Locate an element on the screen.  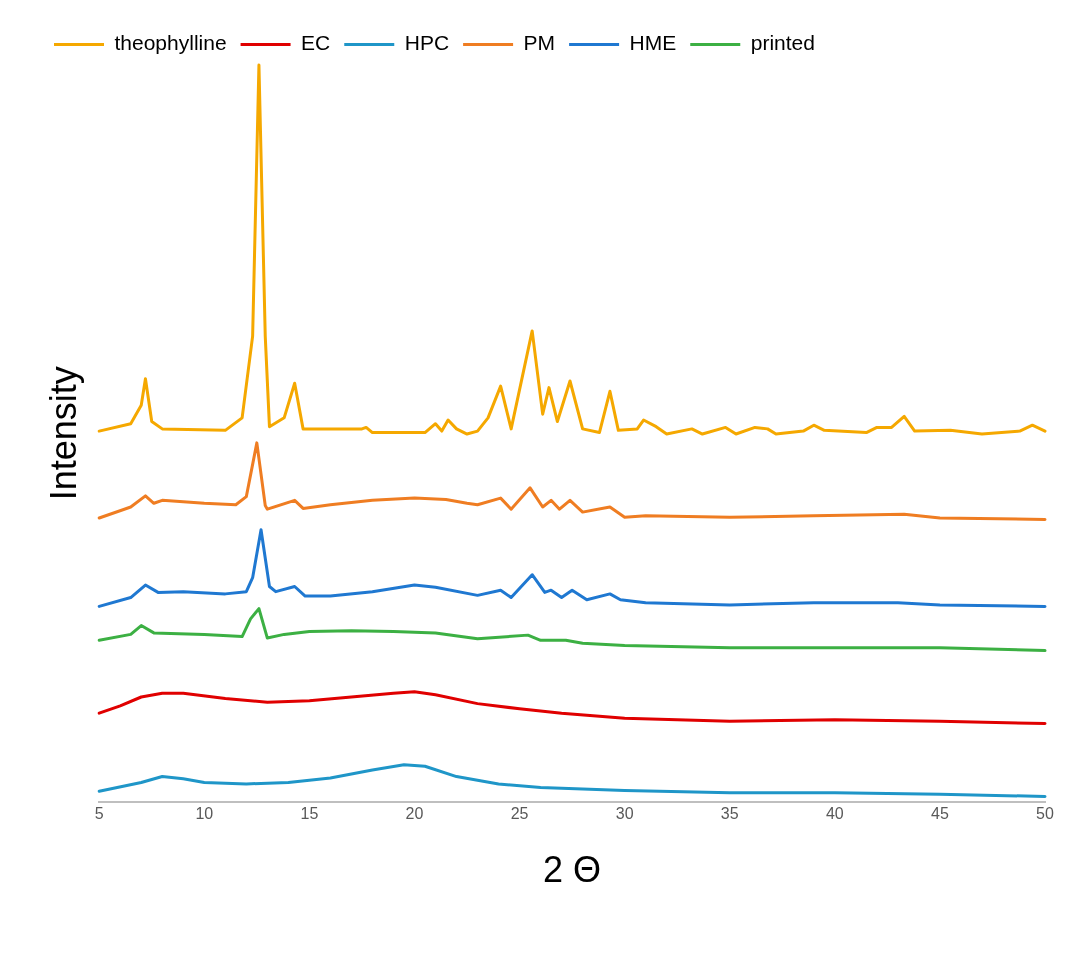
legend-label: HME is located at coordinates (653, 43).